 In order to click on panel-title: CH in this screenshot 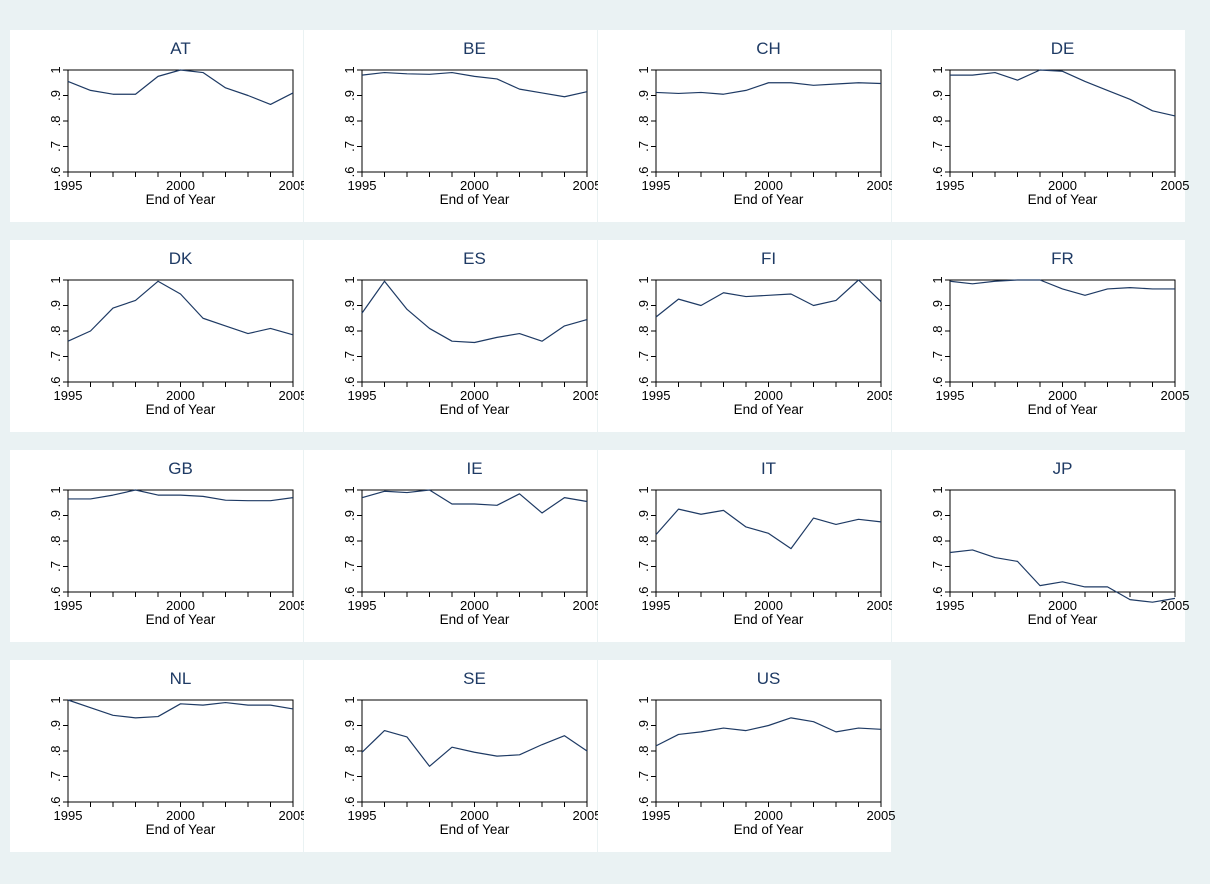, I will do `click(768, 48)`.